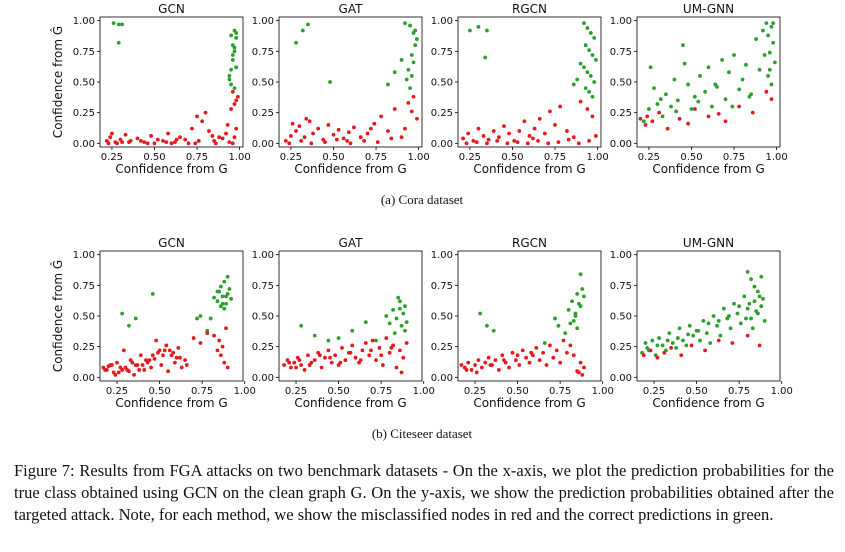 The width and height of the screenshot is (845, 552). What do you see at coordinates (57, 82) in the screenshot?
I see `y-axis-label: Confidence from Ĝ` at bounding box center [57, 82].